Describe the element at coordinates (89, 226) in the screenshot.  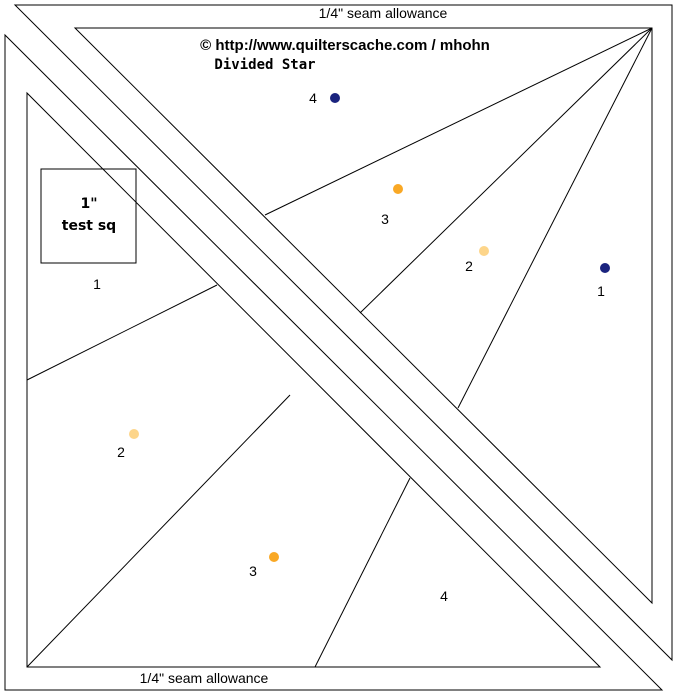
I see `test-label: test sq` at that location.